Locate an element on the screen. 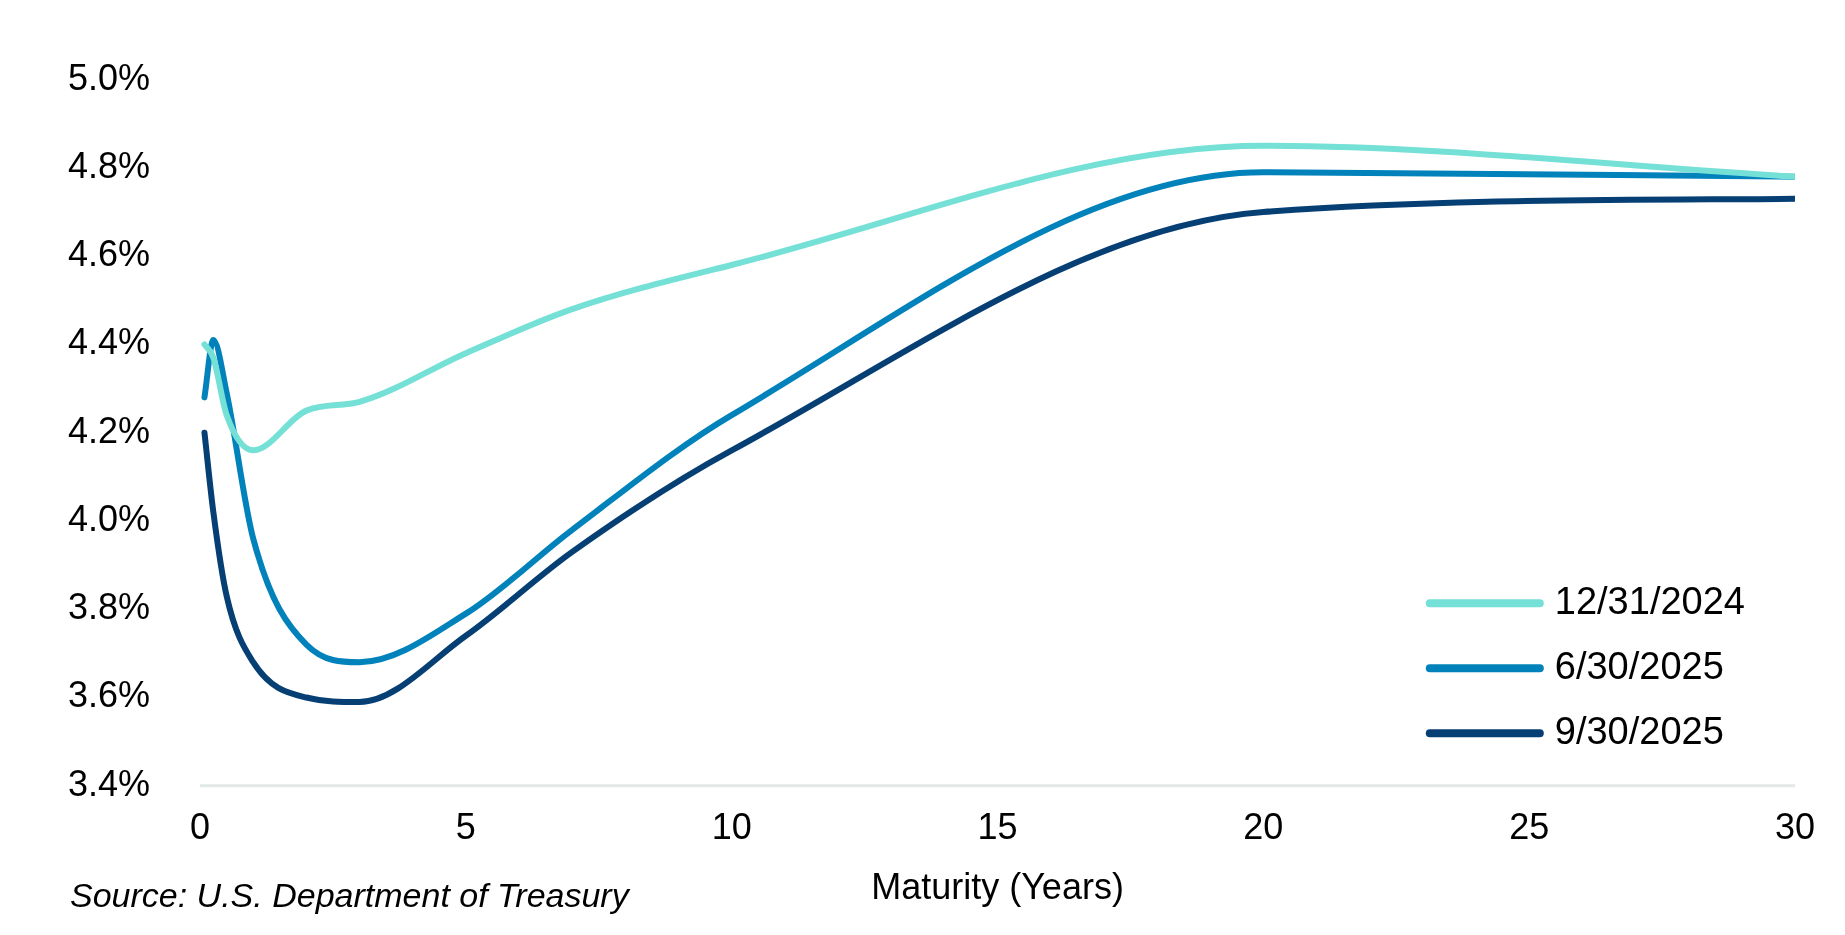  y-tick-label: 3.8% is located at coordinates (109, 607).